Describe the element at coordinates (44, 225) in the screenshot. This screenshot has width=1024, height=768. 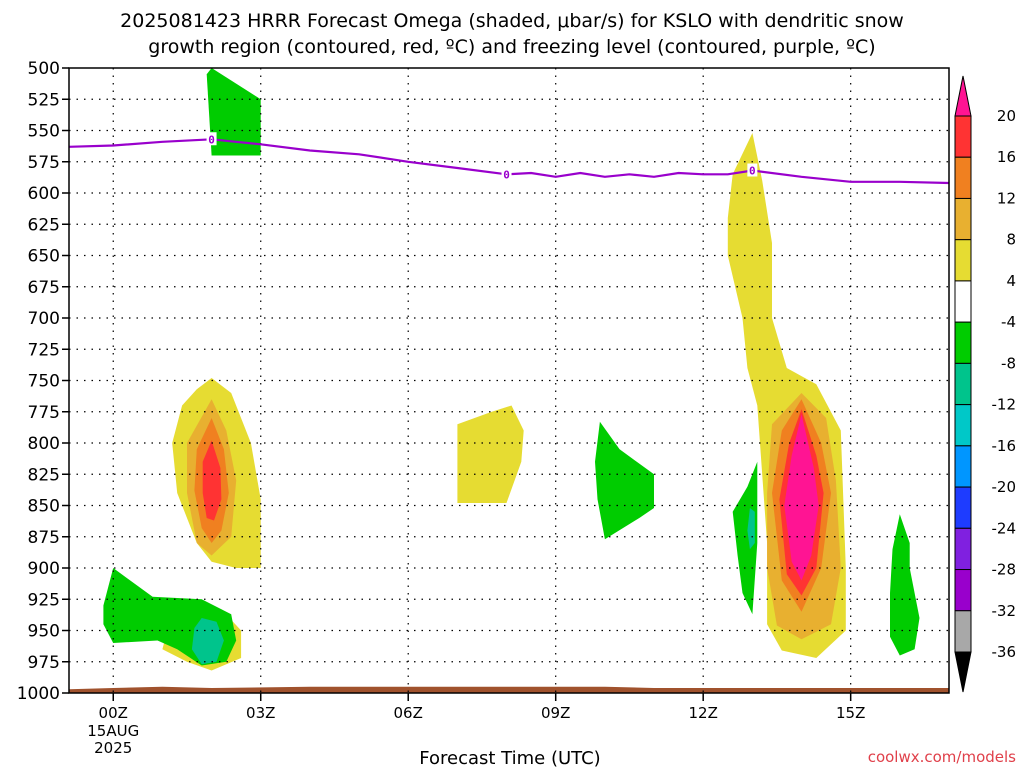
I see `y-tick-label-625: 625` at that location.